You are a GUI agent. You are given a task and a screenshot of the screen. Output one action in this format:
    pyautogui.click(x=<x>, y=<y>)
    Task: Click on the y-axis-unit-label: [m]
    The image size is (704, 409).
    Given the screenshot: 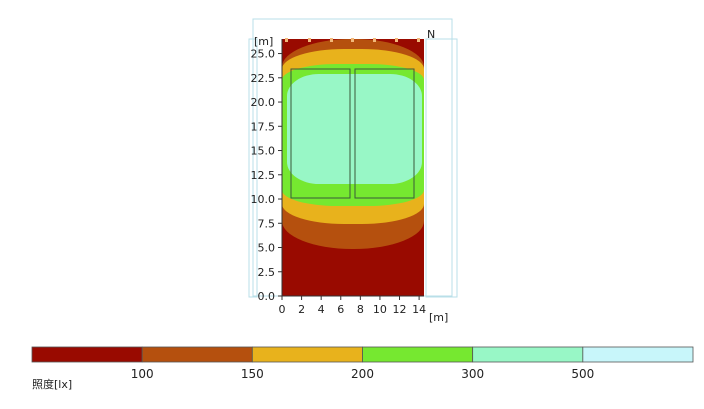 What is the action you would take?
    pyautogui.click(x=263, y=41)
    